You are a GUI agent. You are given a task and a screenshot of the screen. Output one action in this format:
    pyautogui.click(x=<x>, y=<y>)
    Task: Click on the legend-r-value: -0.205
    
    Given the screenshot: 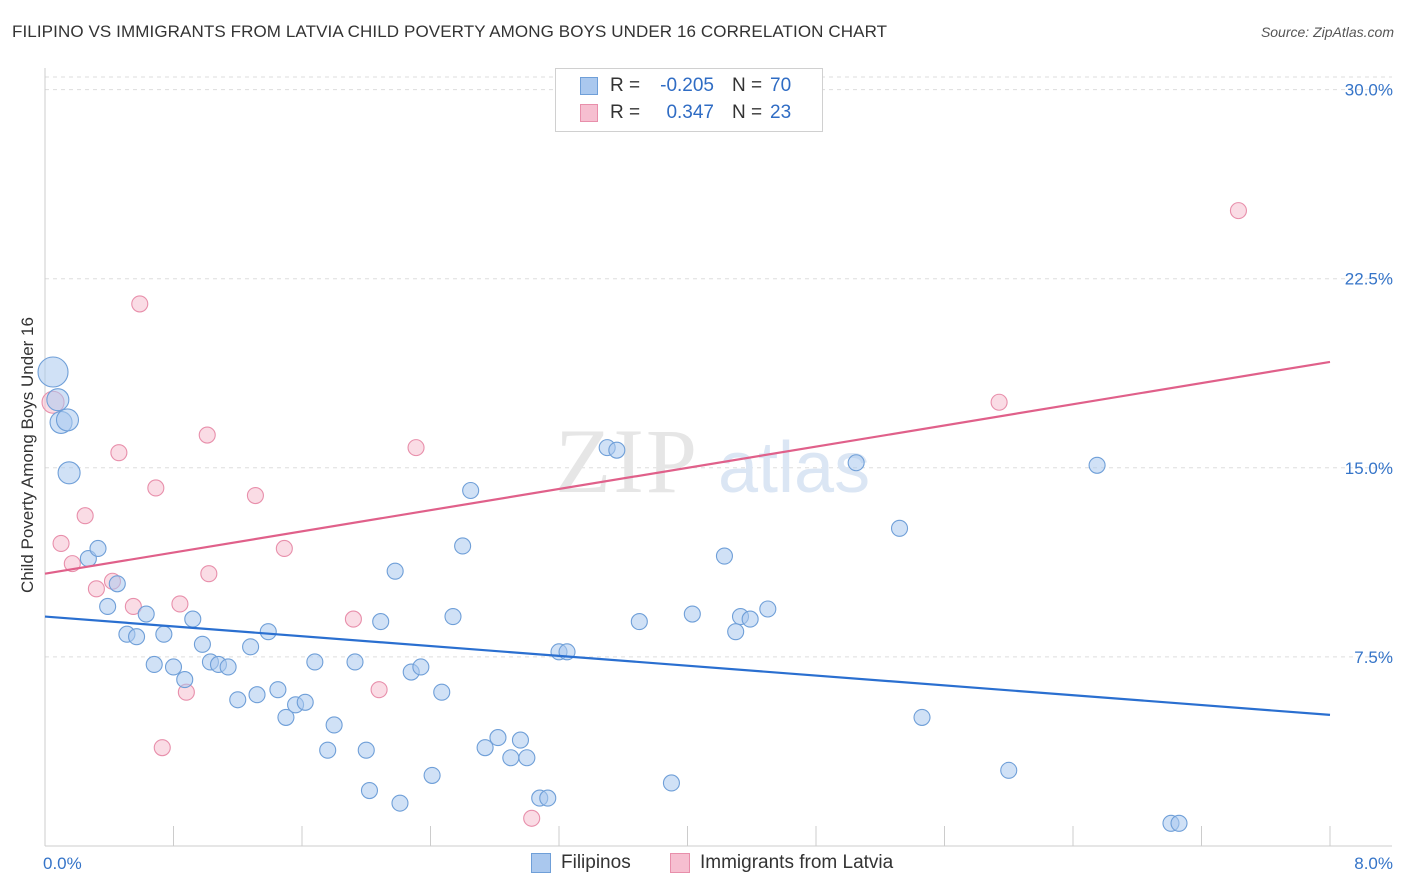 What is the action you would take?
    pyautogui.click(x=687, y=85)
    